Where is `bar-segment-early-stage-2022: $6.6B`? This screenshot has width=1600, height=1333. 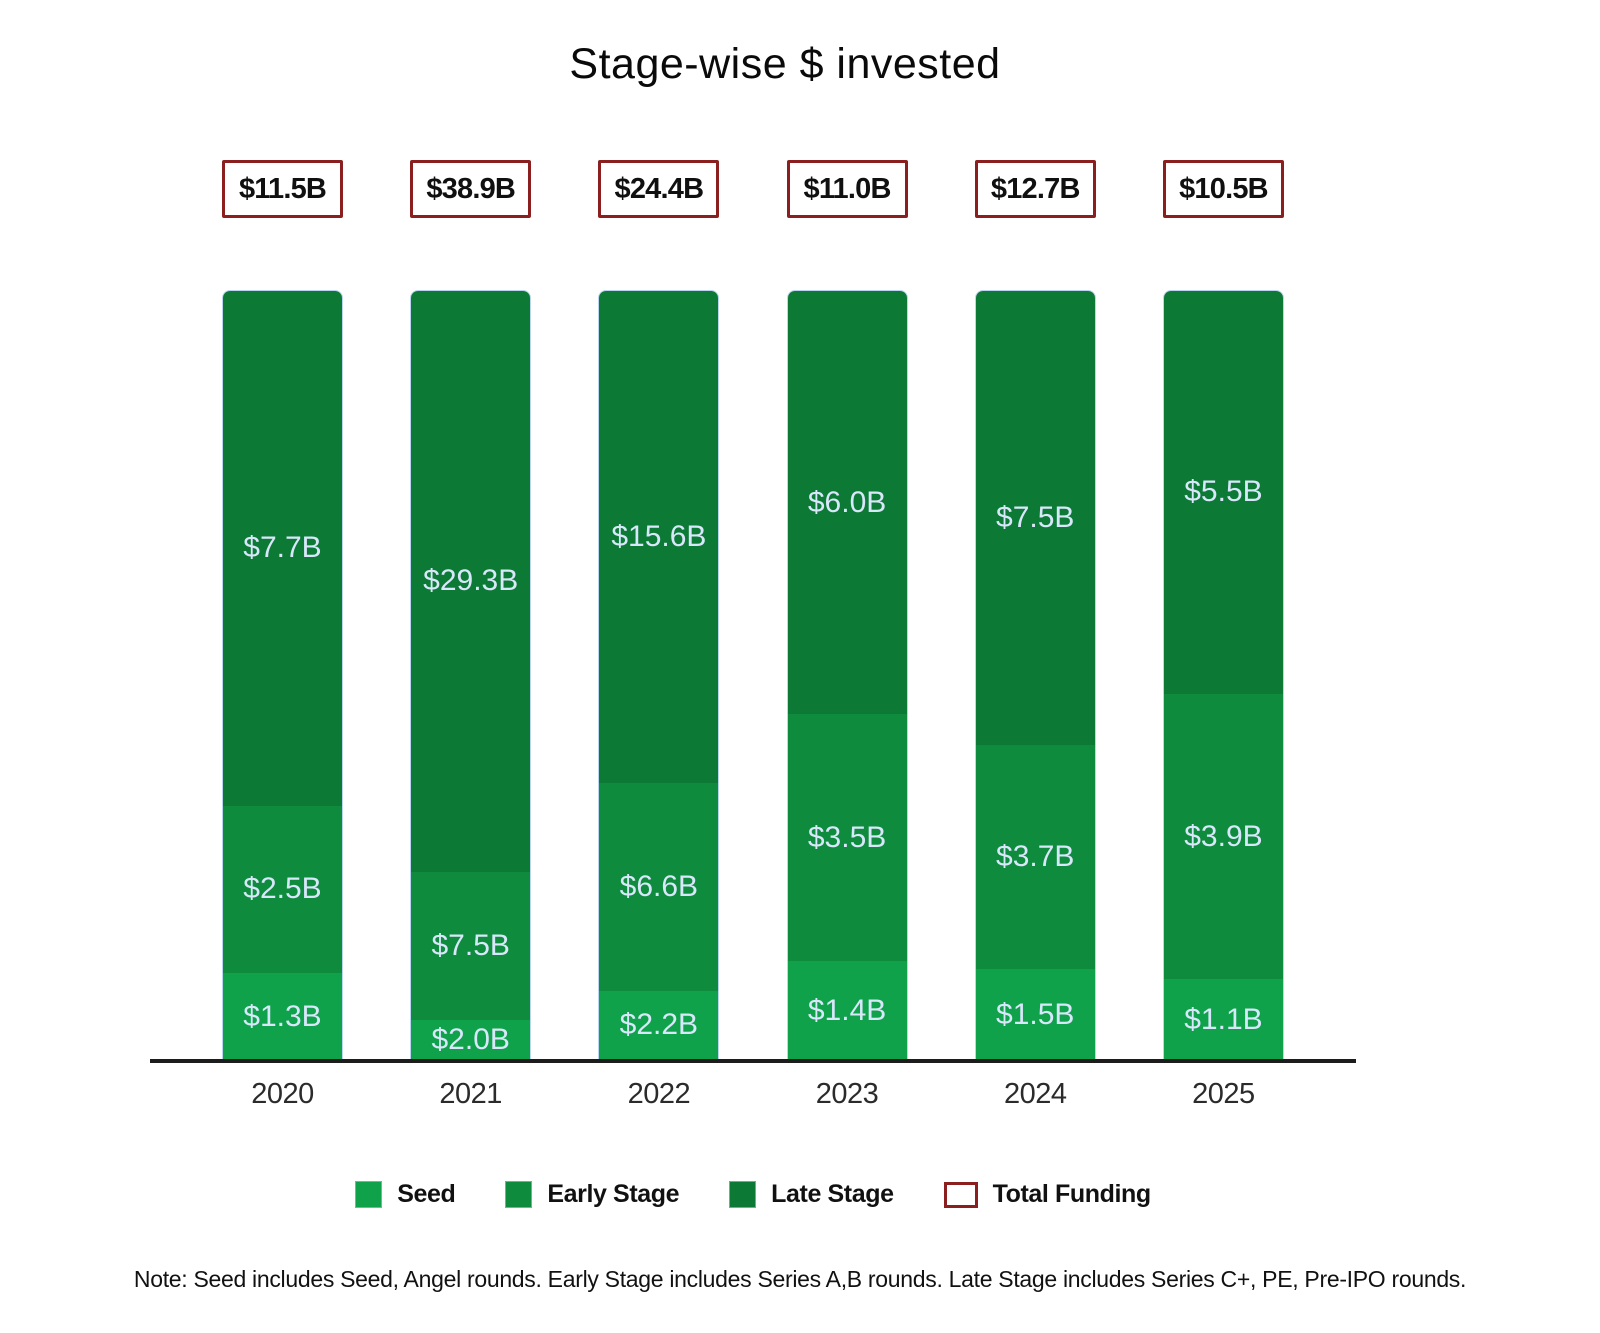 bar-segment-early-stage-2022: $6.6B is located at coordinates (659, 886).